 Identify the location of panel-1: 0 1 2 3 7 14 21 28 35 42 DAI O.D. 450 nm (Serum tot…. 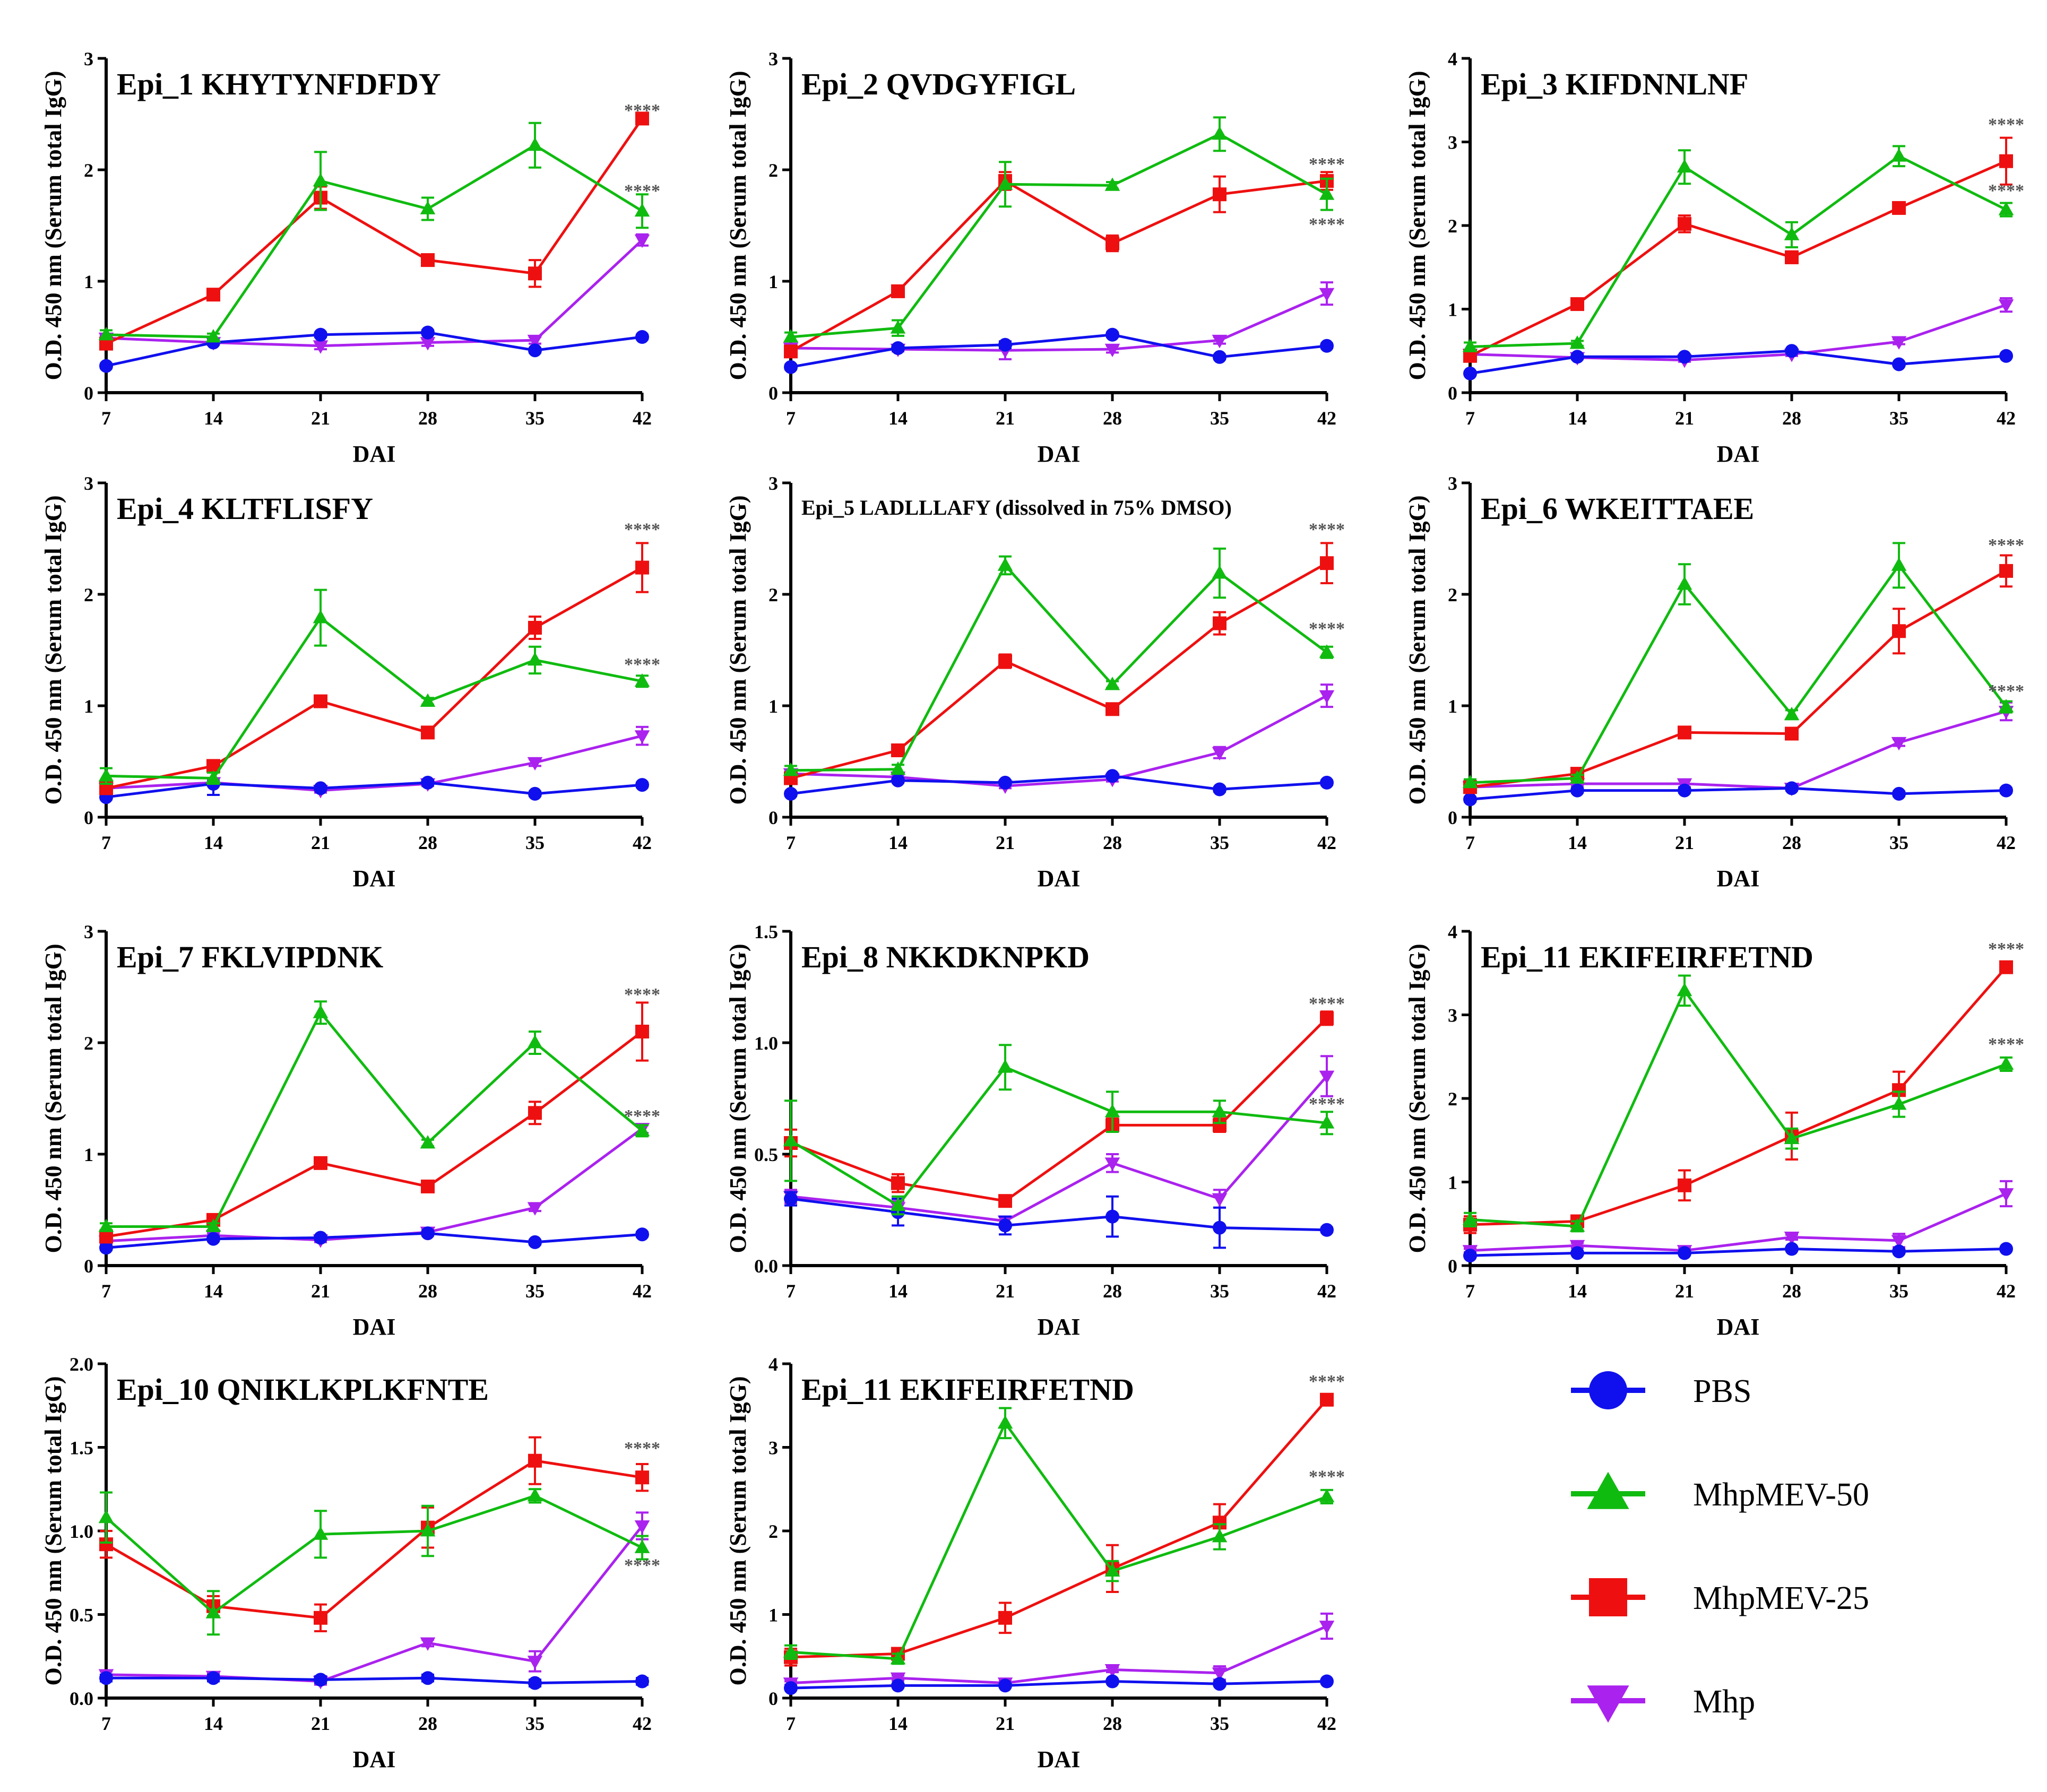
(350, 257).